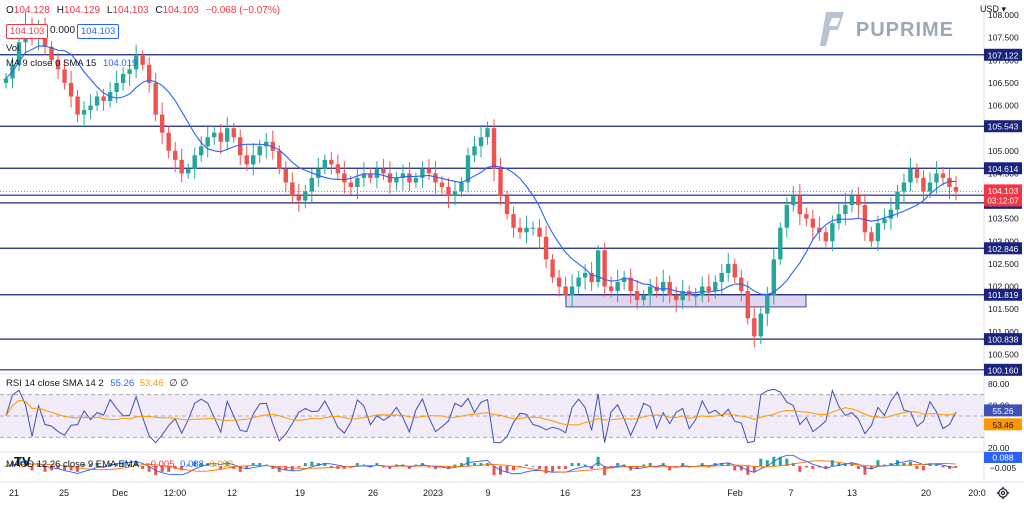 The height and width of the screenshot is (509, 1024). I want to click on macd-label: MACD 12 26 close 9 EMA EMA, so click(72, 464).